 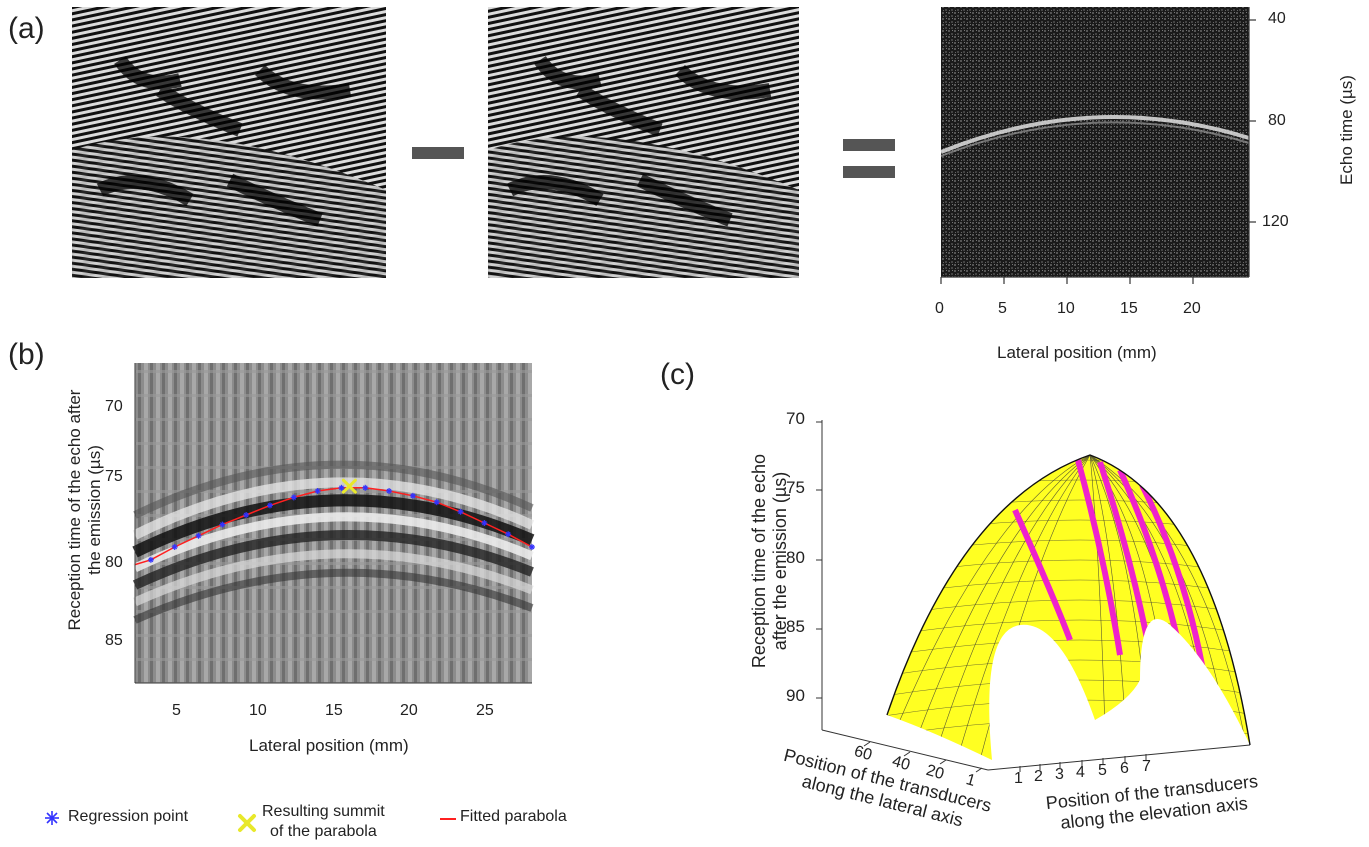 I want to click on panel-a-xtick: 5, so click(x=1002, y=308).